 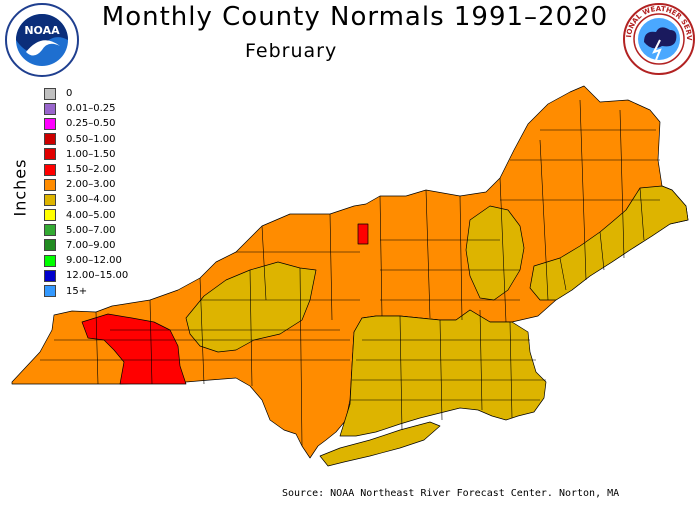 I want to click on legend-item: 1.50–2.00, so click(x=86, y=169).